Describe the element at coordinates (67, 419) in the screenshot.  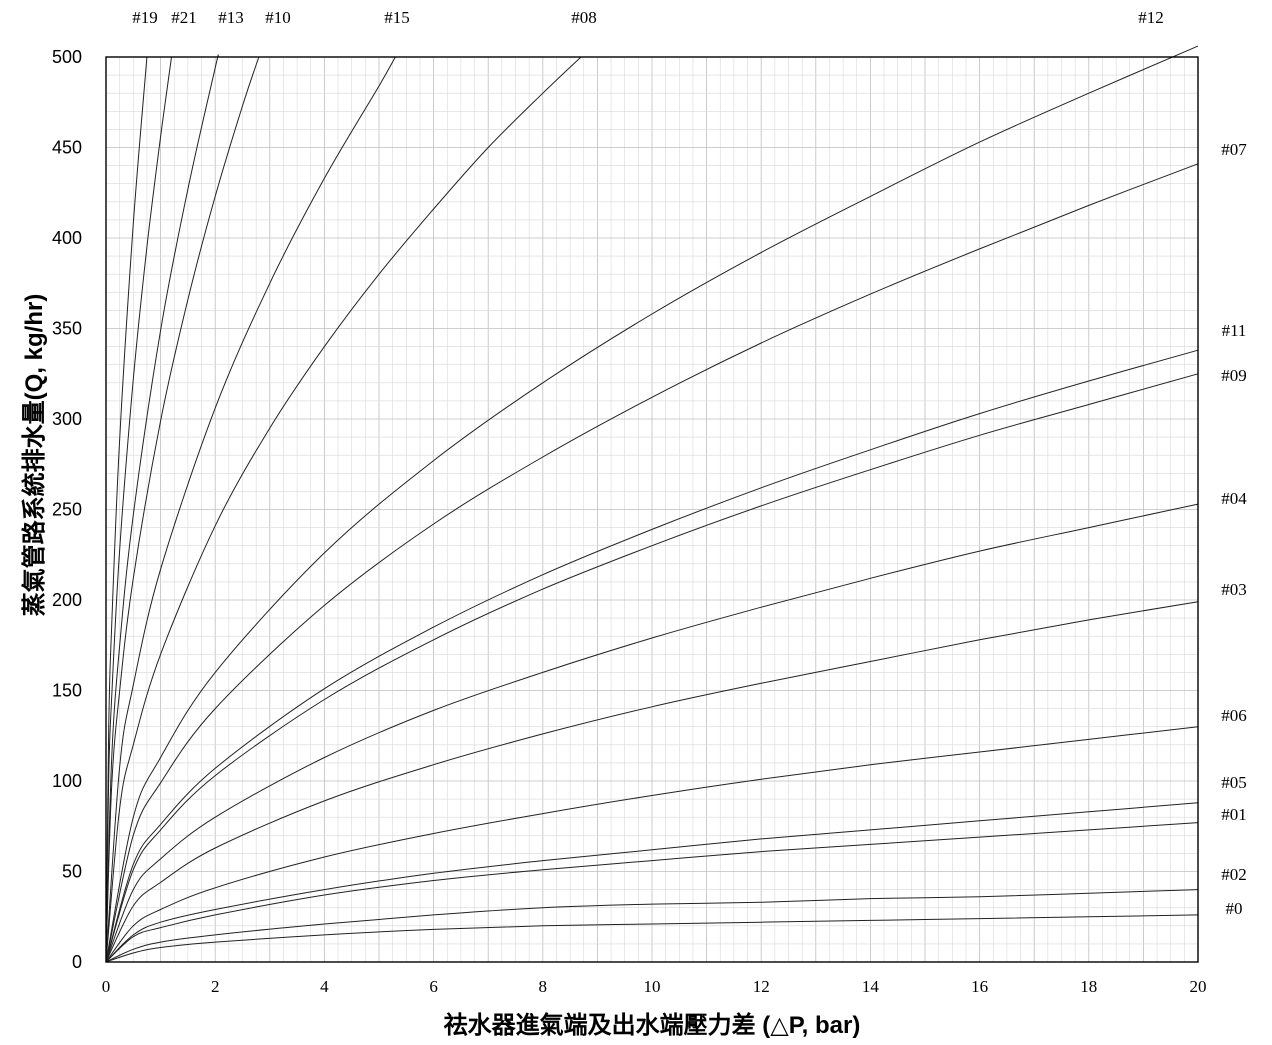
I see `y-tick-label: 300` at that location.